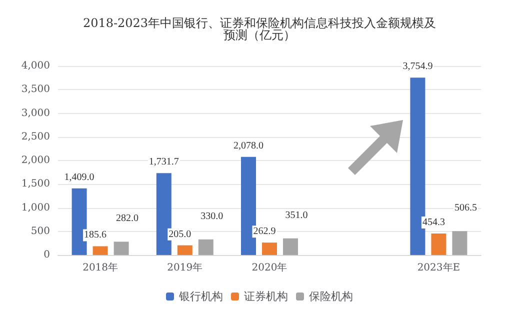 This screenshot has height=321, width=519. I want to click on data-label: 454.3, so click(433, 222).